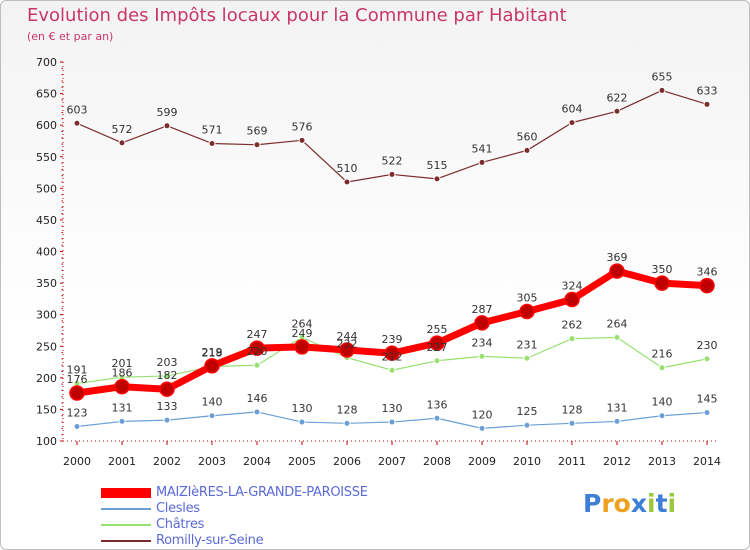  What do you see at coordinates (46, 441) in the screenshot?
I see `y-tick-label: 100` at bounding box center [46, 441].